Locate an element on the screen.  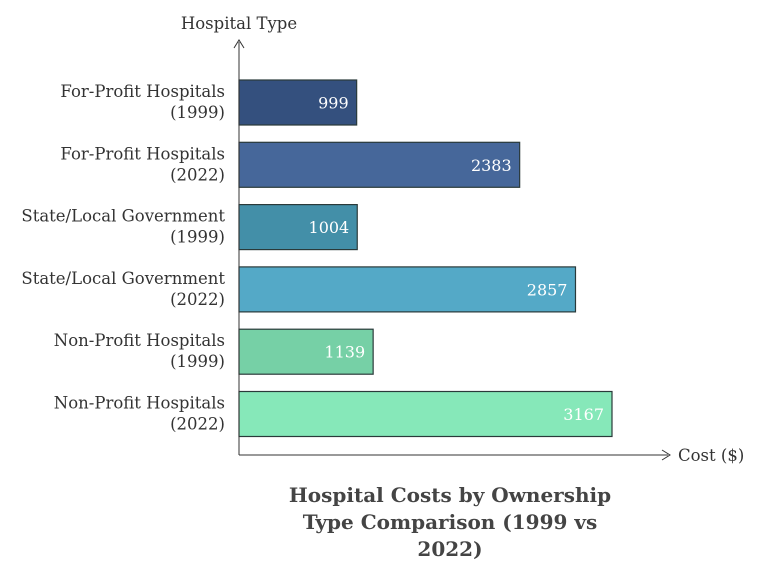
data-label: 2383 is located at coordinates (491, 165).